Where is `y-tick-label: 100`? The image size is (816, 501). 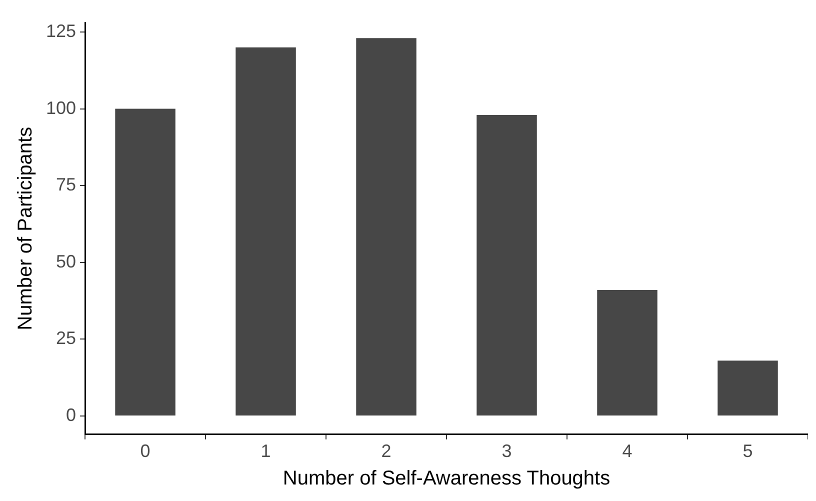 y-tick-label: 100 is located at coordinates (61, 108).